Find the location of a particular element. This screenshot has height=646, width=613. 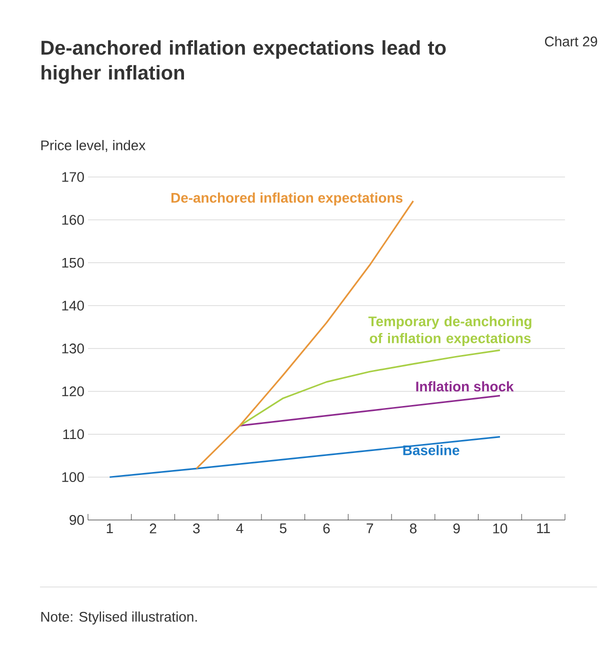

y-tick-label: 150 is located at coordinates (73, 263).